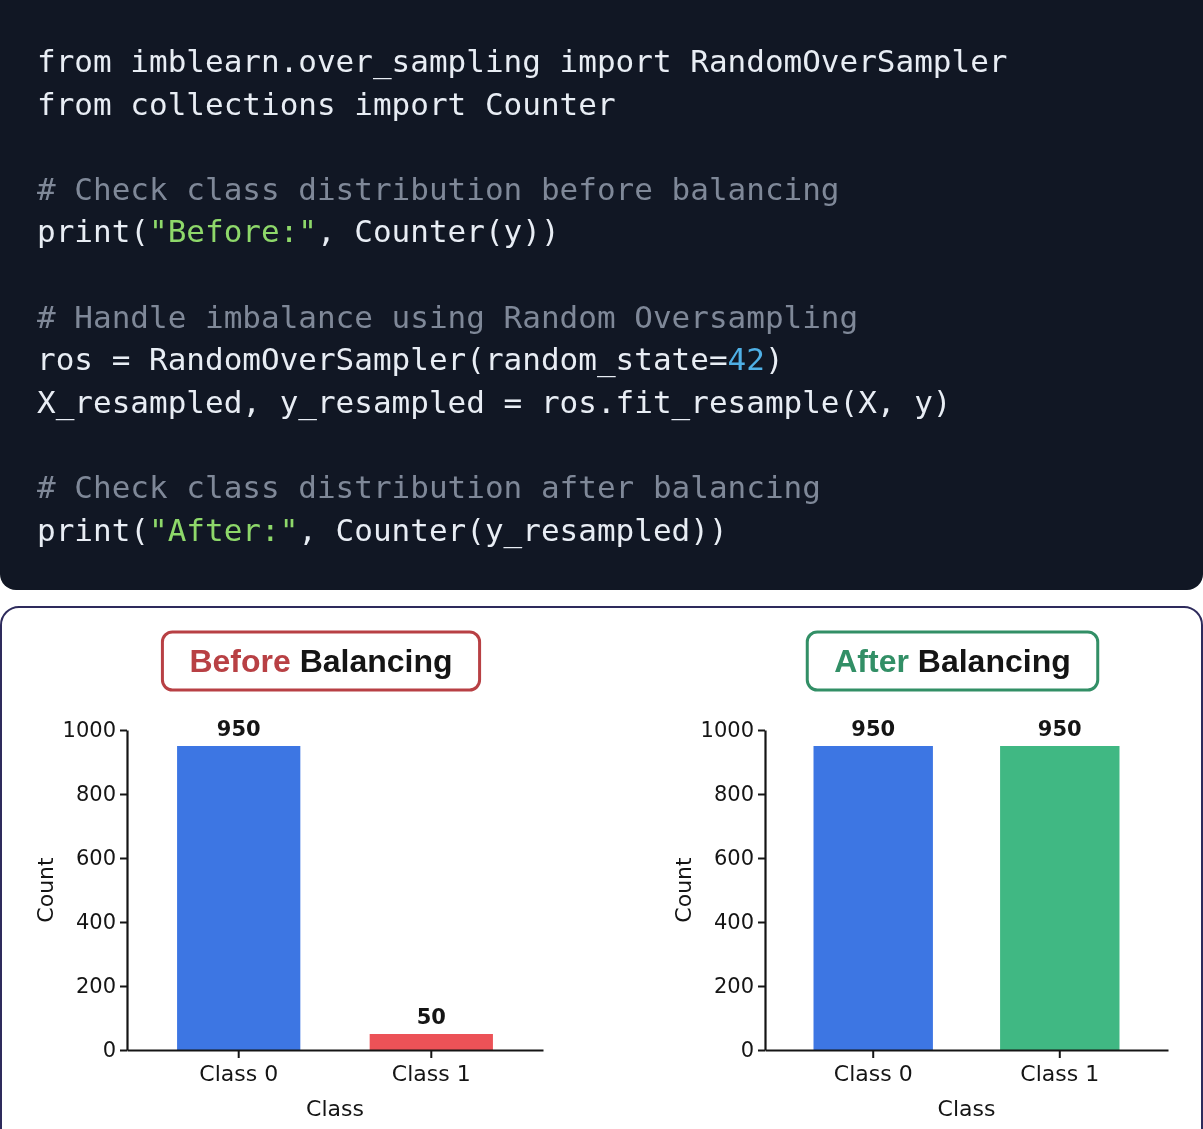 The height and width of the screenshot is (1129, 1203). Describe the element at coordinates (429, 509) in the screenshot. I see `text: # Check class distribution after balancing print("After:", Counter(y_resampled))` at that location.